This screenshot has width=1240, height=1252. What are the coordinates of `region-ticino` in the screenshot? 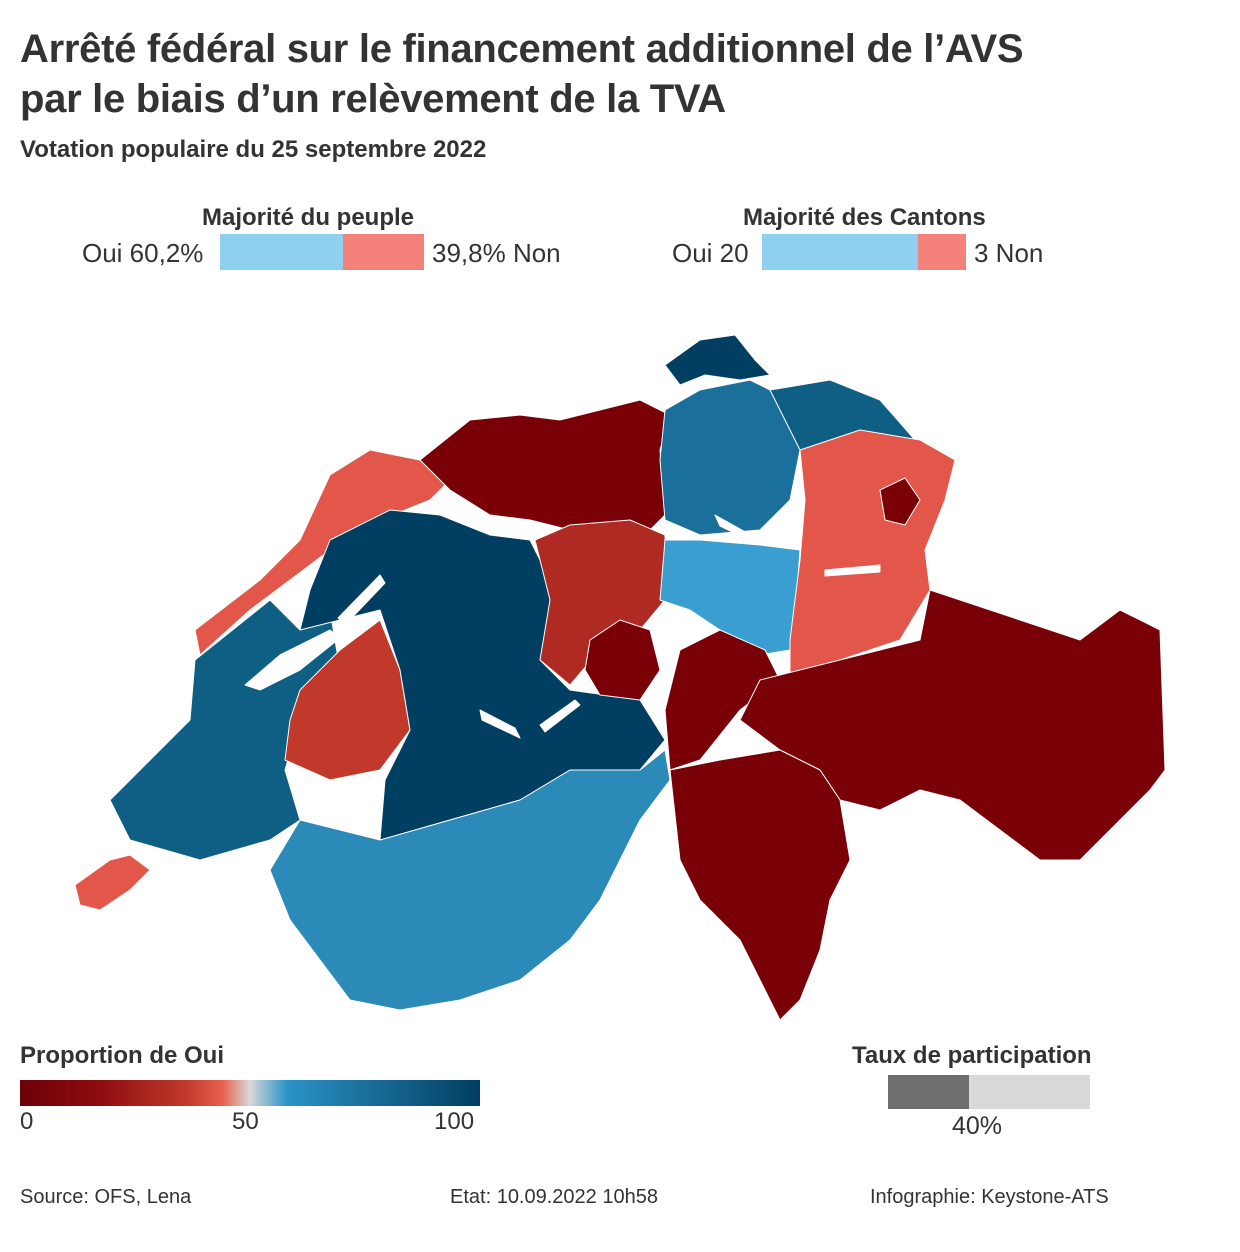 It's located at (760, 885).